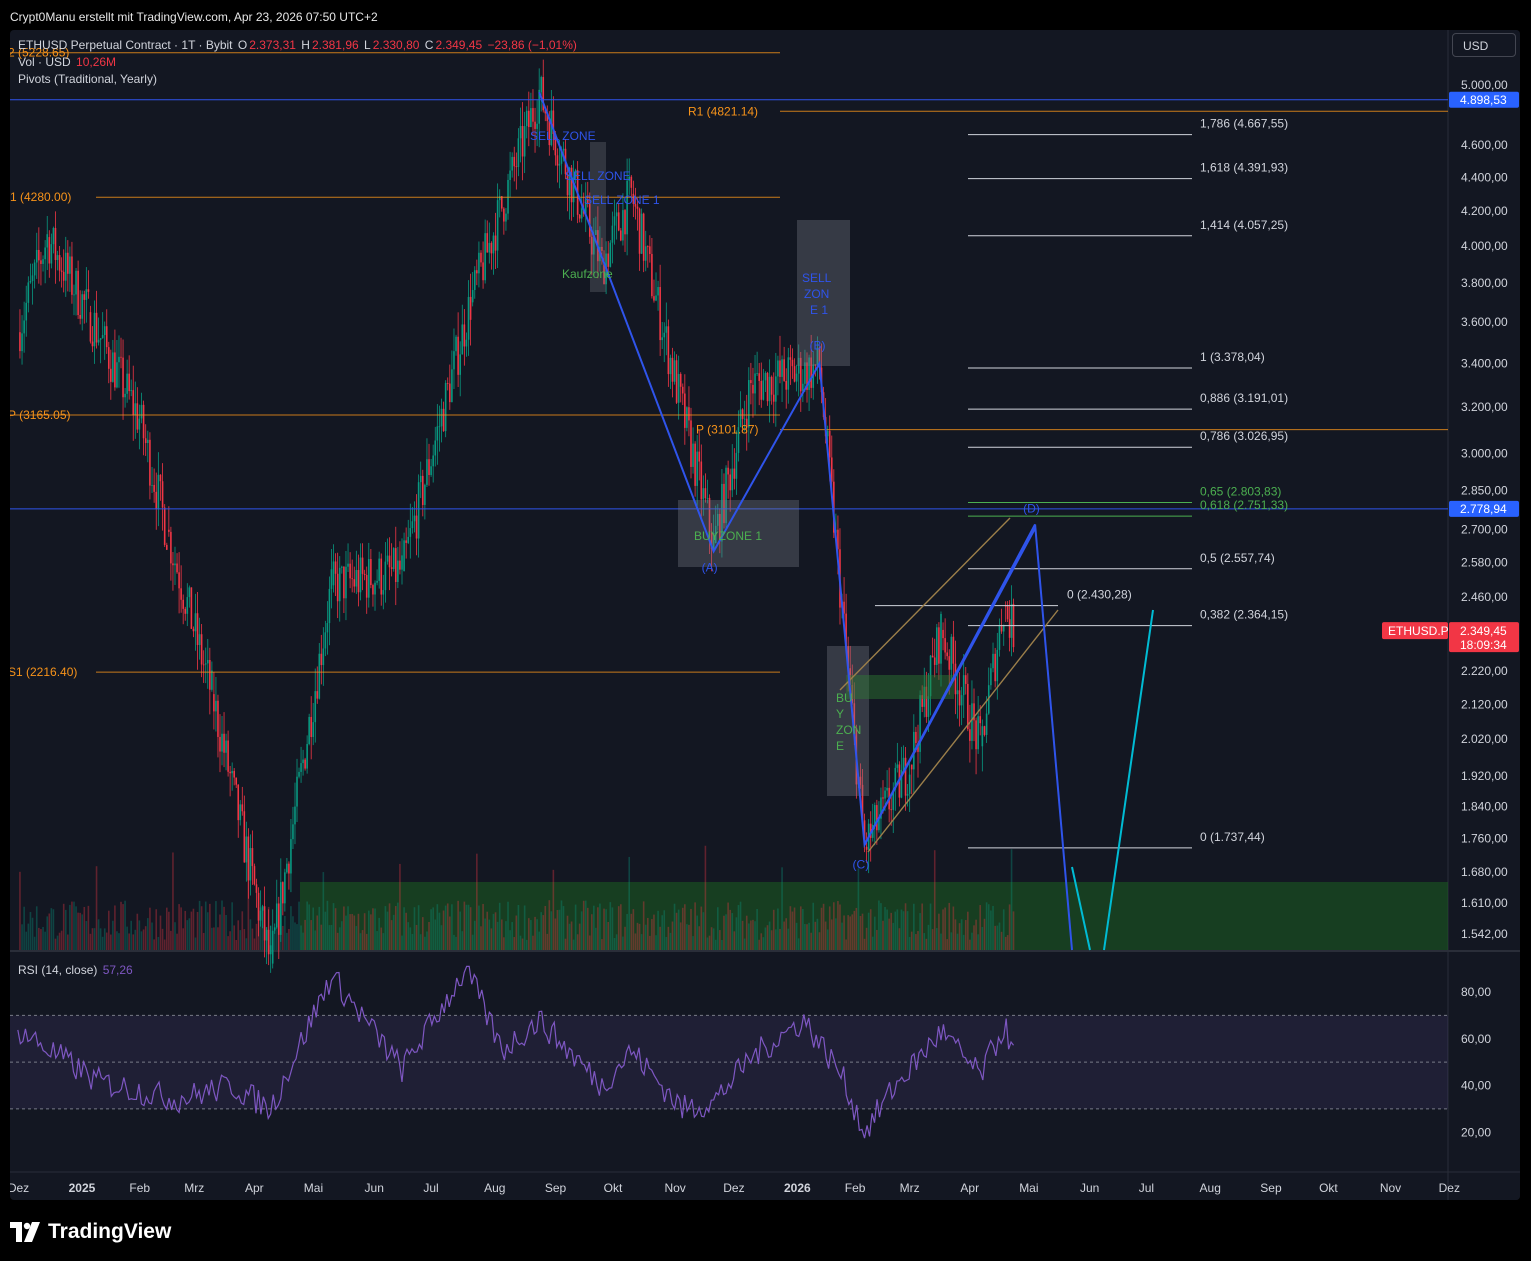 This screenshot has height=1261, width=1531. I want to click on volume-legend: Vol · USD 10,26M, so click(68, 62).